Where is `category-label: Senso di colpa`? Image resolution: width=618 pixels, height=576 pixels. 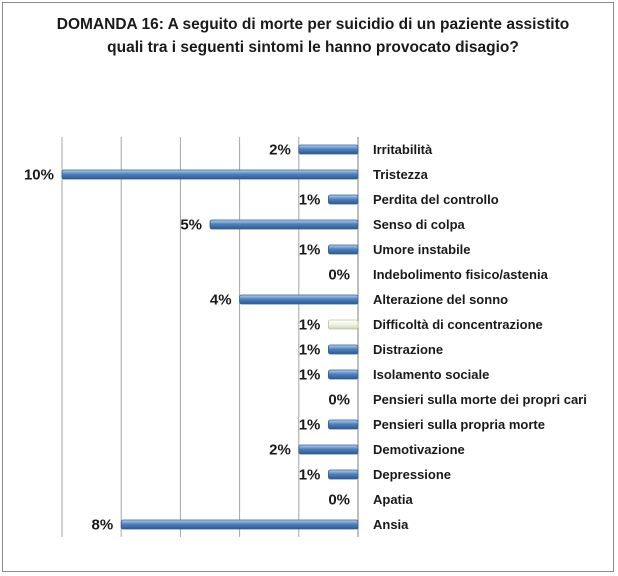 category-label: Senso di colpa is located at coordinates (419, 224).